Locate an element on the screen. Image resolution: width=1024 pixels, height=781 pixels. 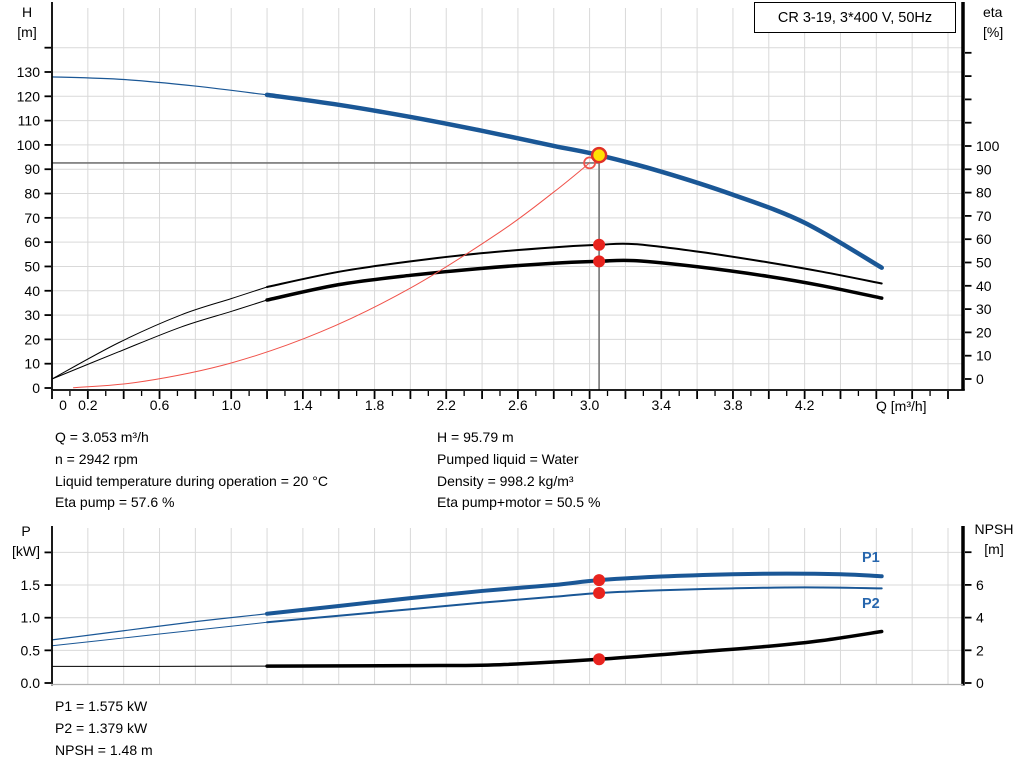
requested-duty-point-marker is located at coordinates (589, 163).